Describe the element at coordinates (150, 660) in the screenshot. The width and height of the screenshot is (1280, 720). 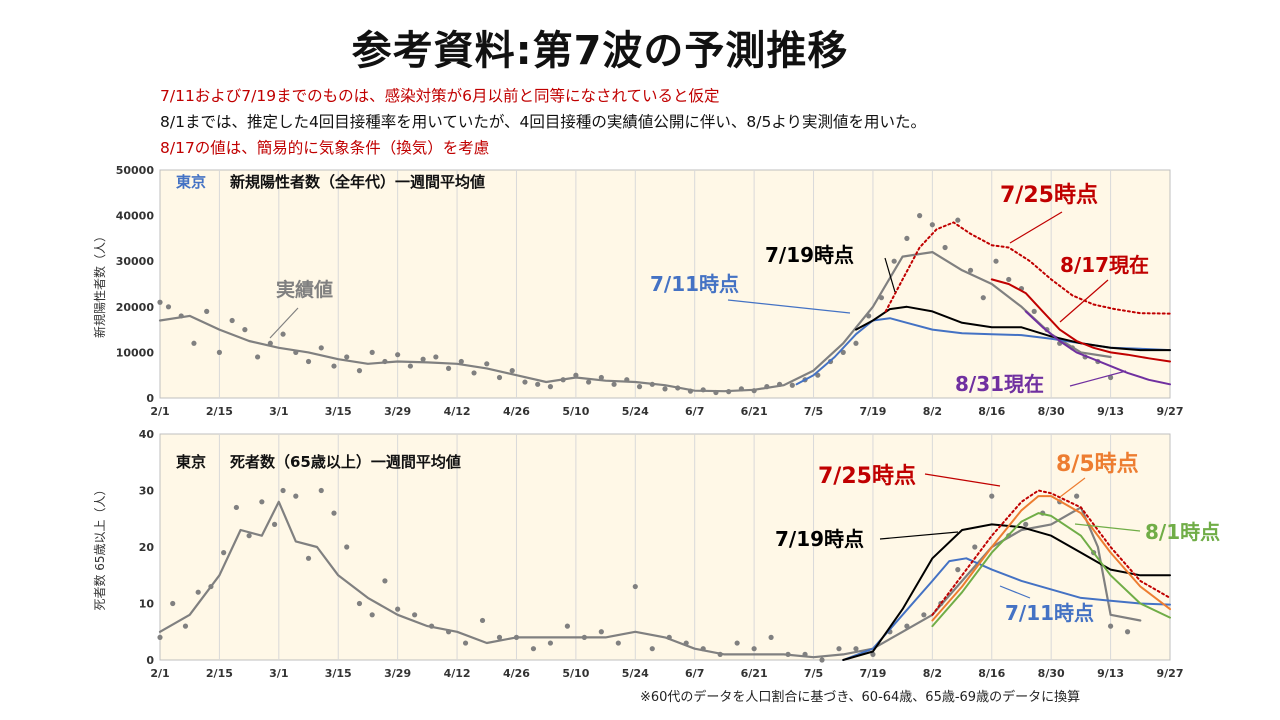
I see `y-tick-label: 0` at that location.